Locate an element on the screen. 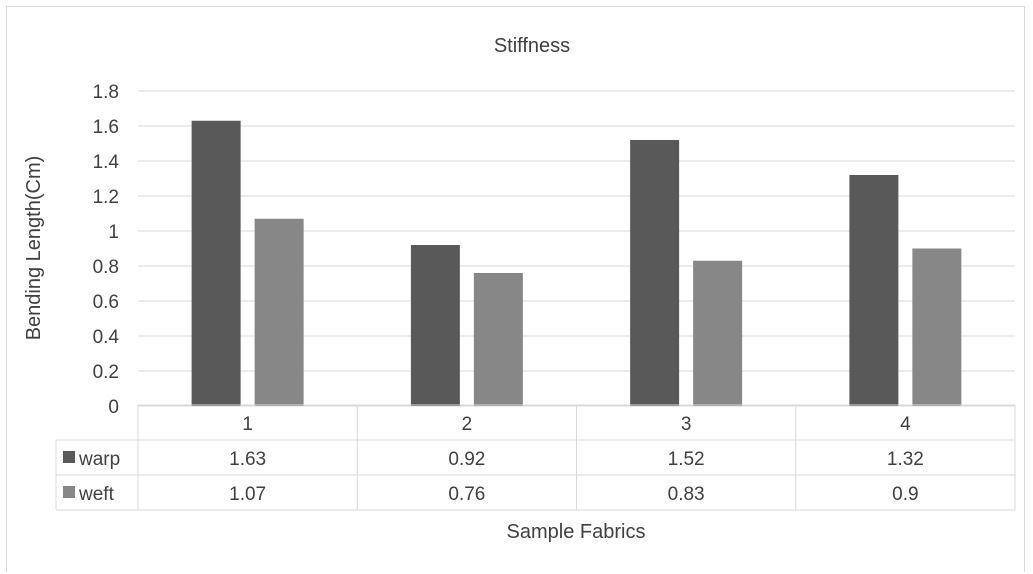  x-tick-label: 4 is located at coordinates (905, 424).